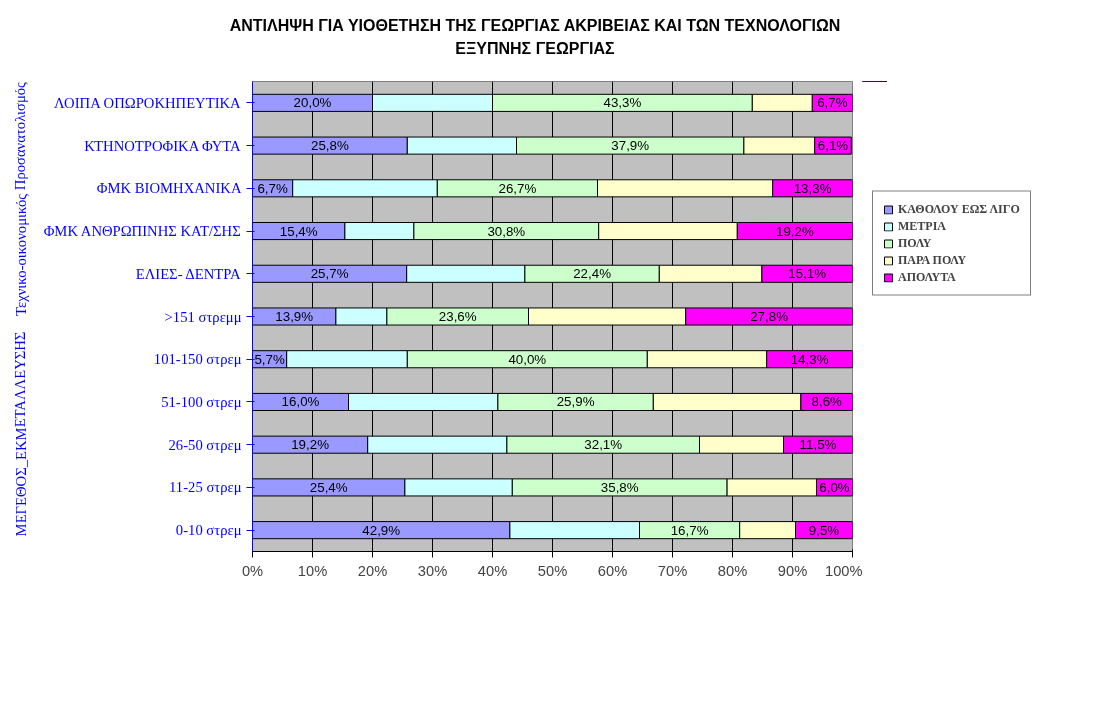 This screenshot has height=702, width=1112. Describe the element at coordinates (205, 487) in the screenshot. I see `y-tick-label: 11-25 στρεμ` at that location.